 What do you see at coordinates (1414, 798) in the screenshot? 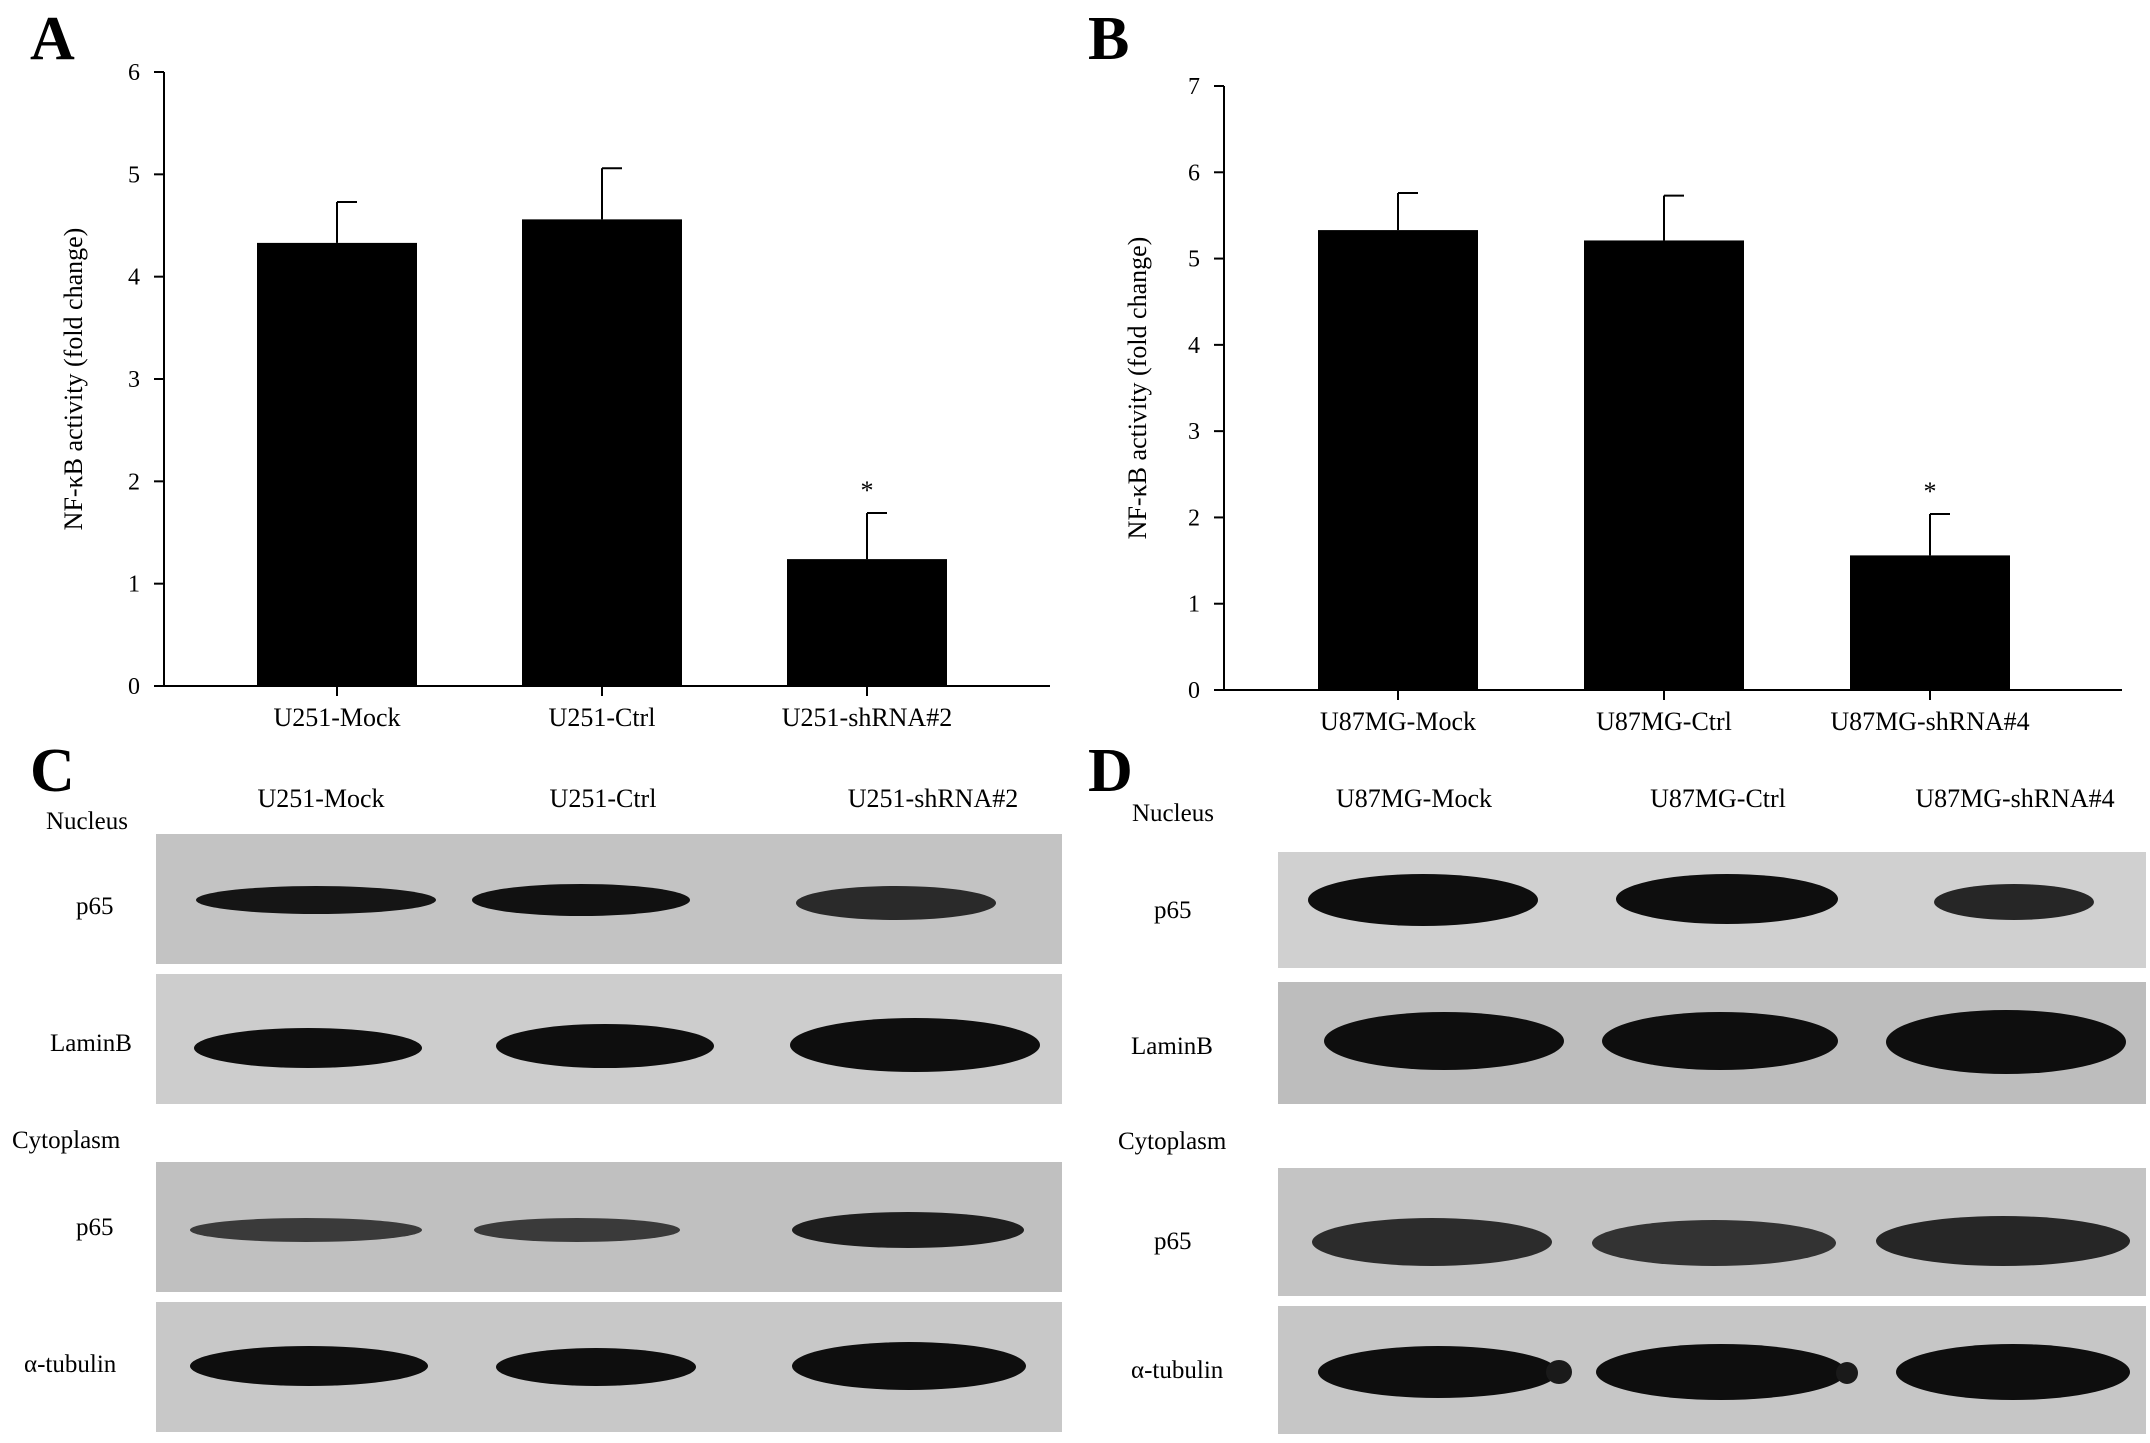
I see `lane-label: U87MG-Mock` at bounding box center [1414, 798].